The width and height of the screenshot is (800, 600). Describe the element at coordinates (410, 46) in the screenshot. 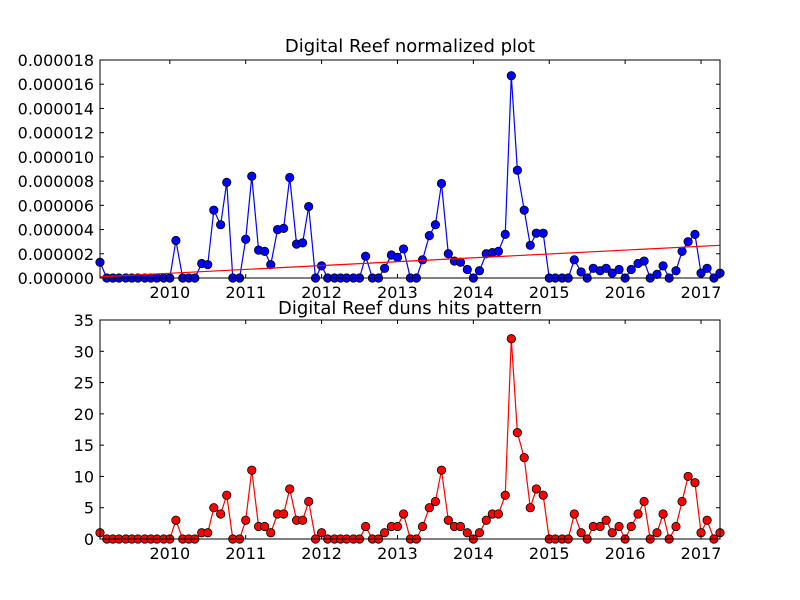

I see `chart-title: Digital Reef normalized plot` at that location.